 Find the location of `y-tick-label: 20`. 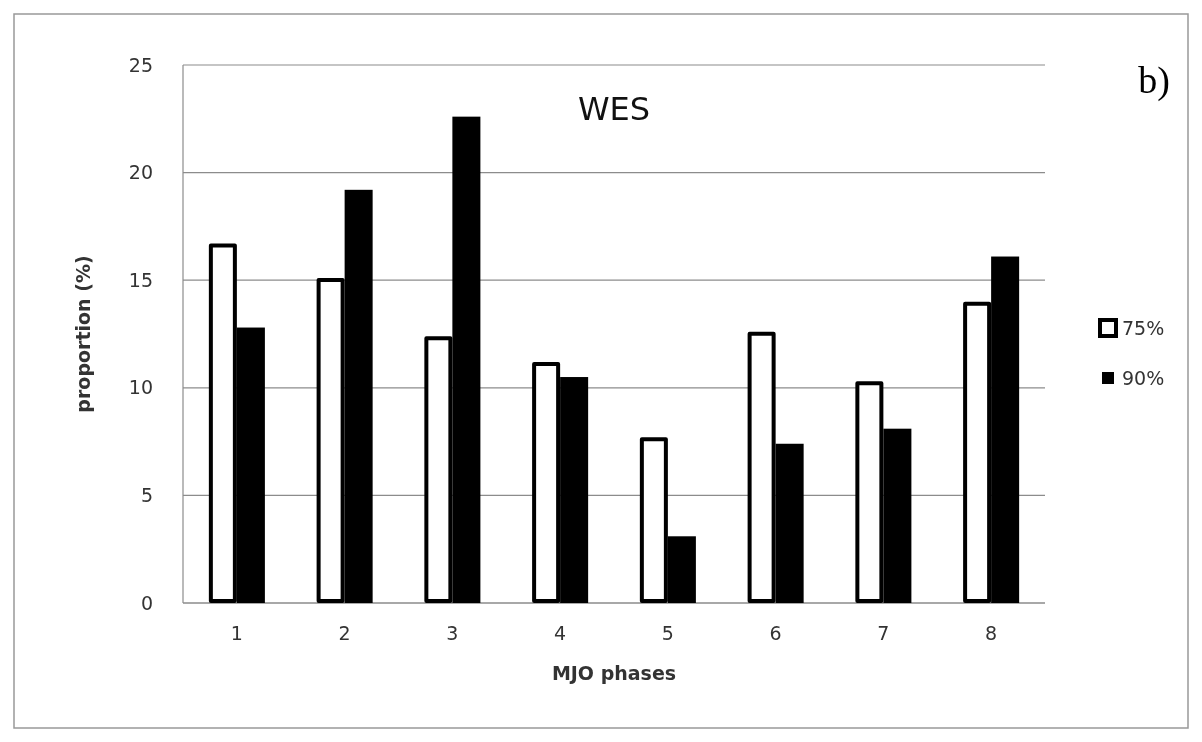

y-tick-label: 20 is located at coordinates (140, 172).